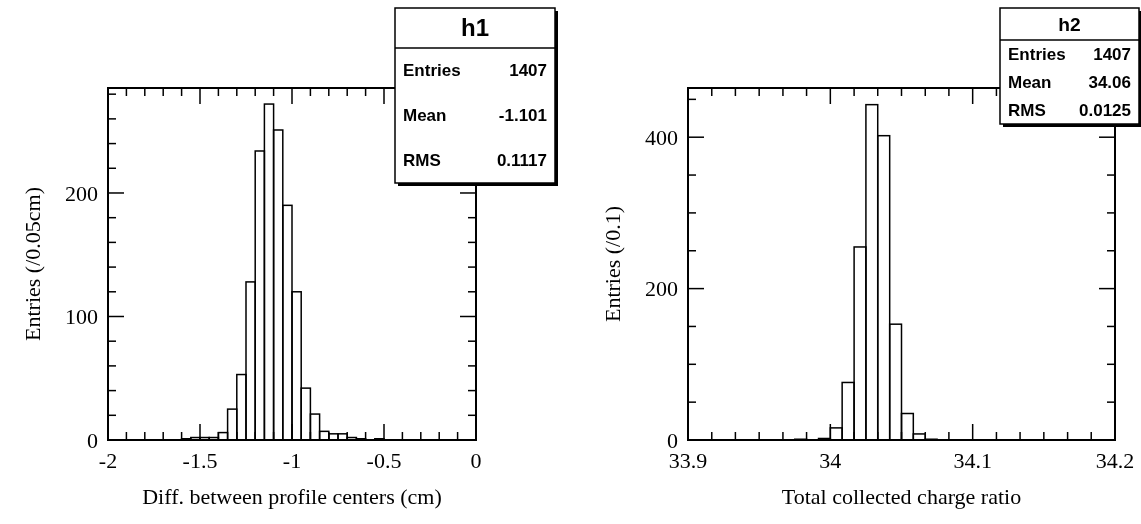 This screenshot has height=524, width=1141. I want to click on y-tick-label: 100, so click(81, 317).